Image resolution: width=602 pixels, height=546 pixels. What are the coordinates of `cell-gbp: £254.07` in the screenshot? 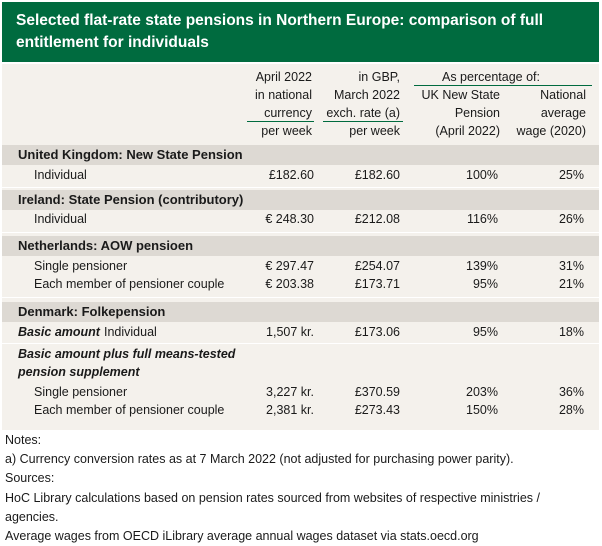 It's located at (377, 266).